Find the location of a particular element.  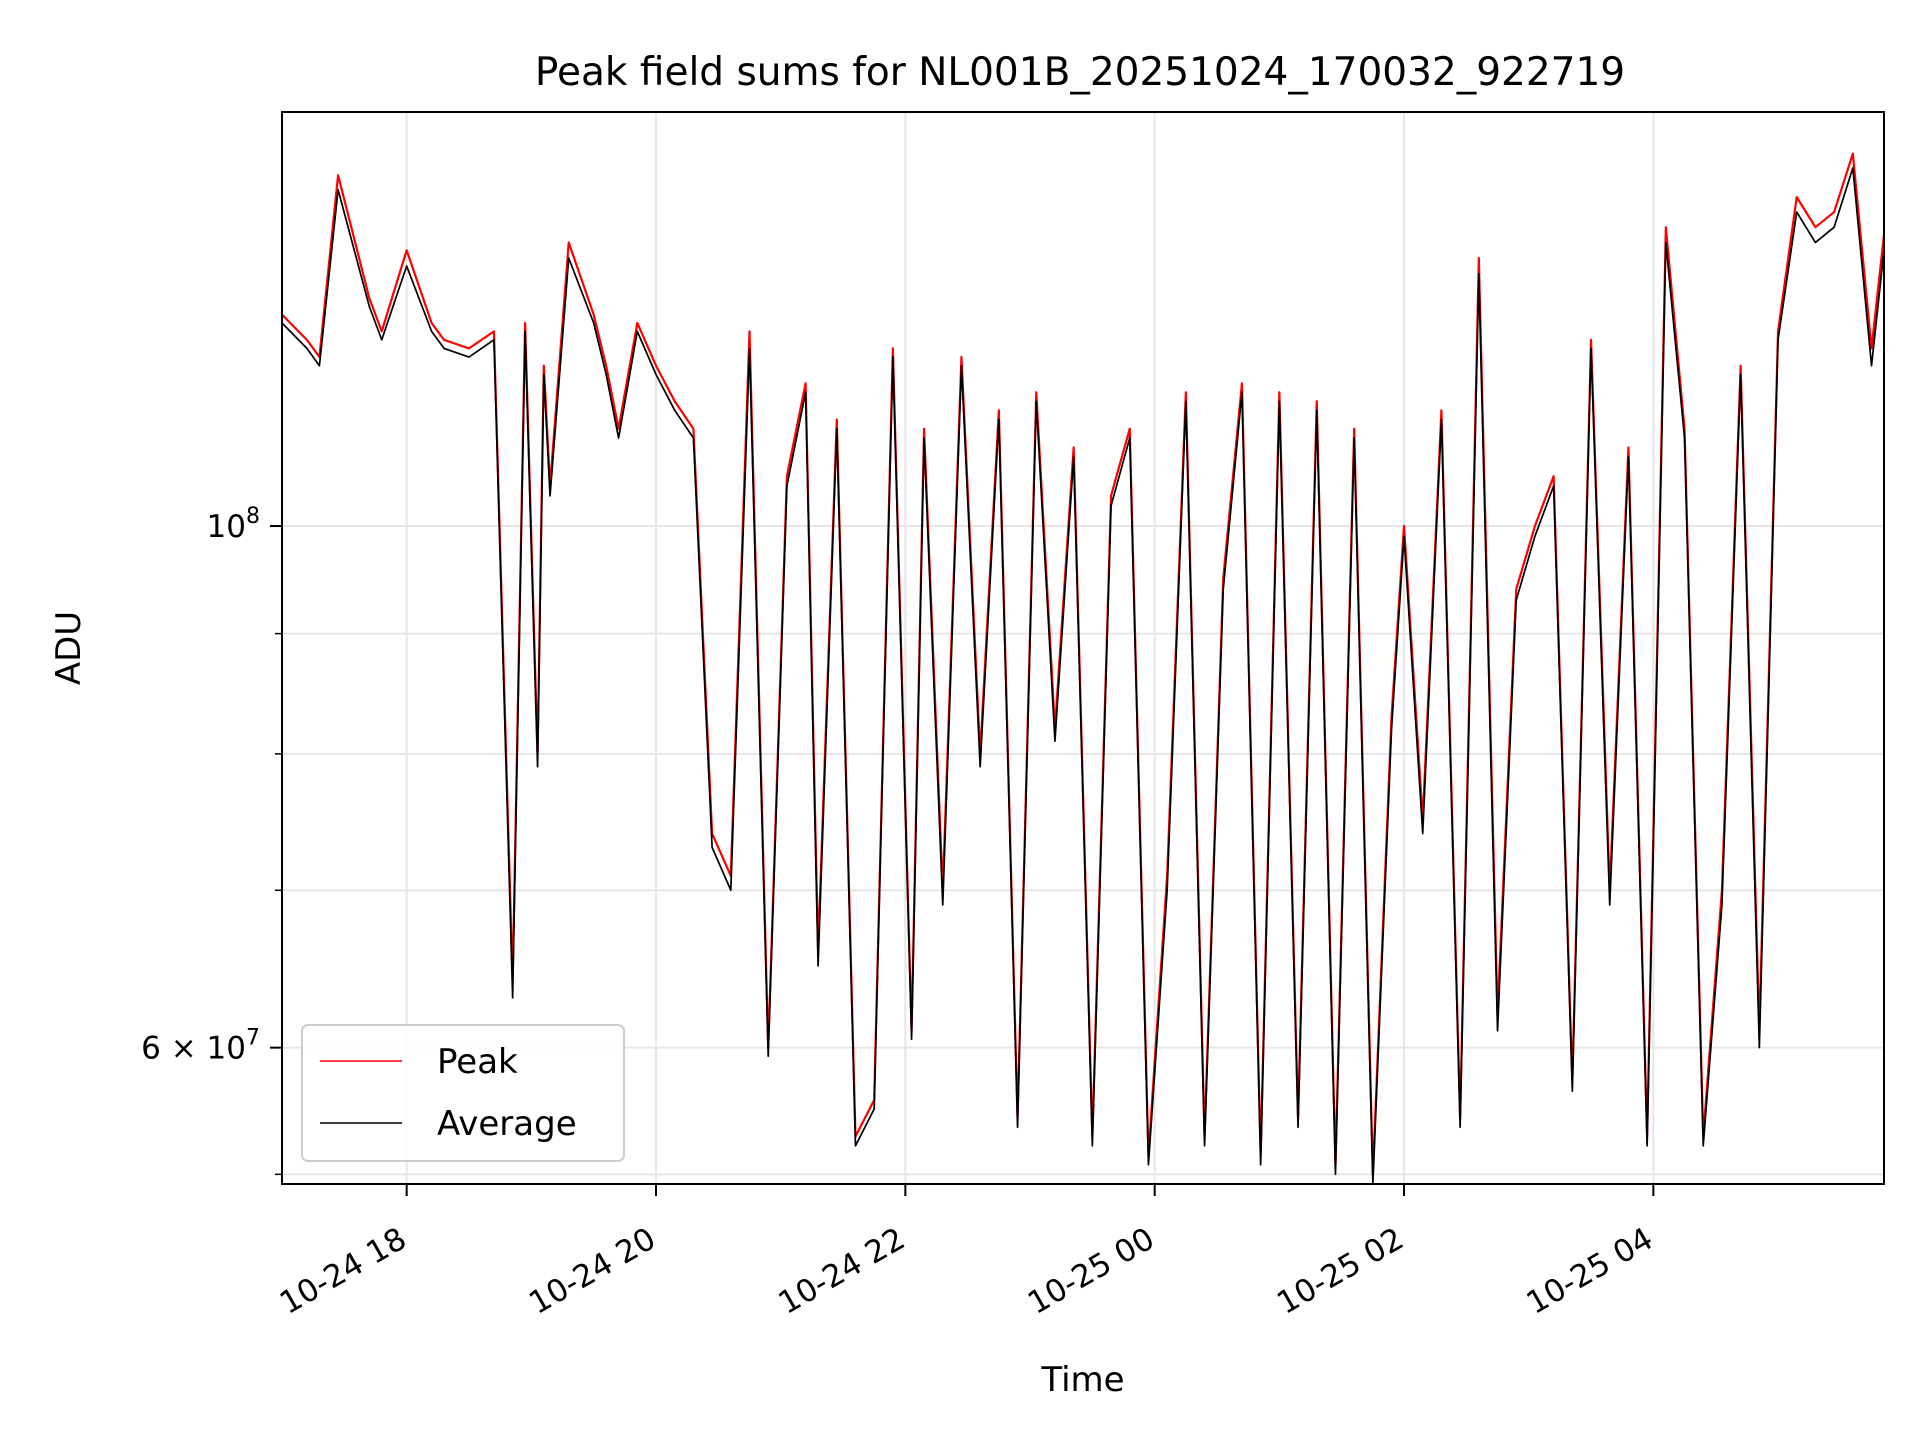

y-tick-label: 6 × 107 is located at coordinates (200, 1046).